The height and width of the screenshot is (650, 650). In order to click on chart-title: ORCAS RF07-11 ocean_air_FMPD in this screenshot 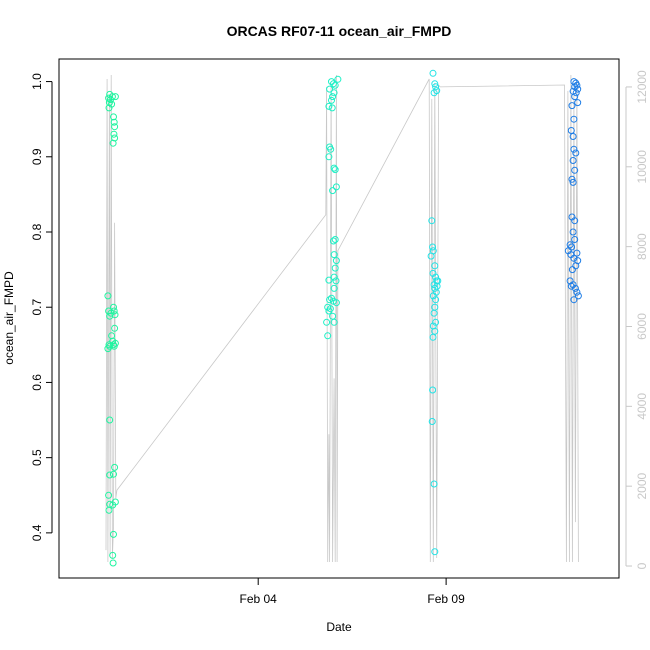, I will do `click(339, 31)`.